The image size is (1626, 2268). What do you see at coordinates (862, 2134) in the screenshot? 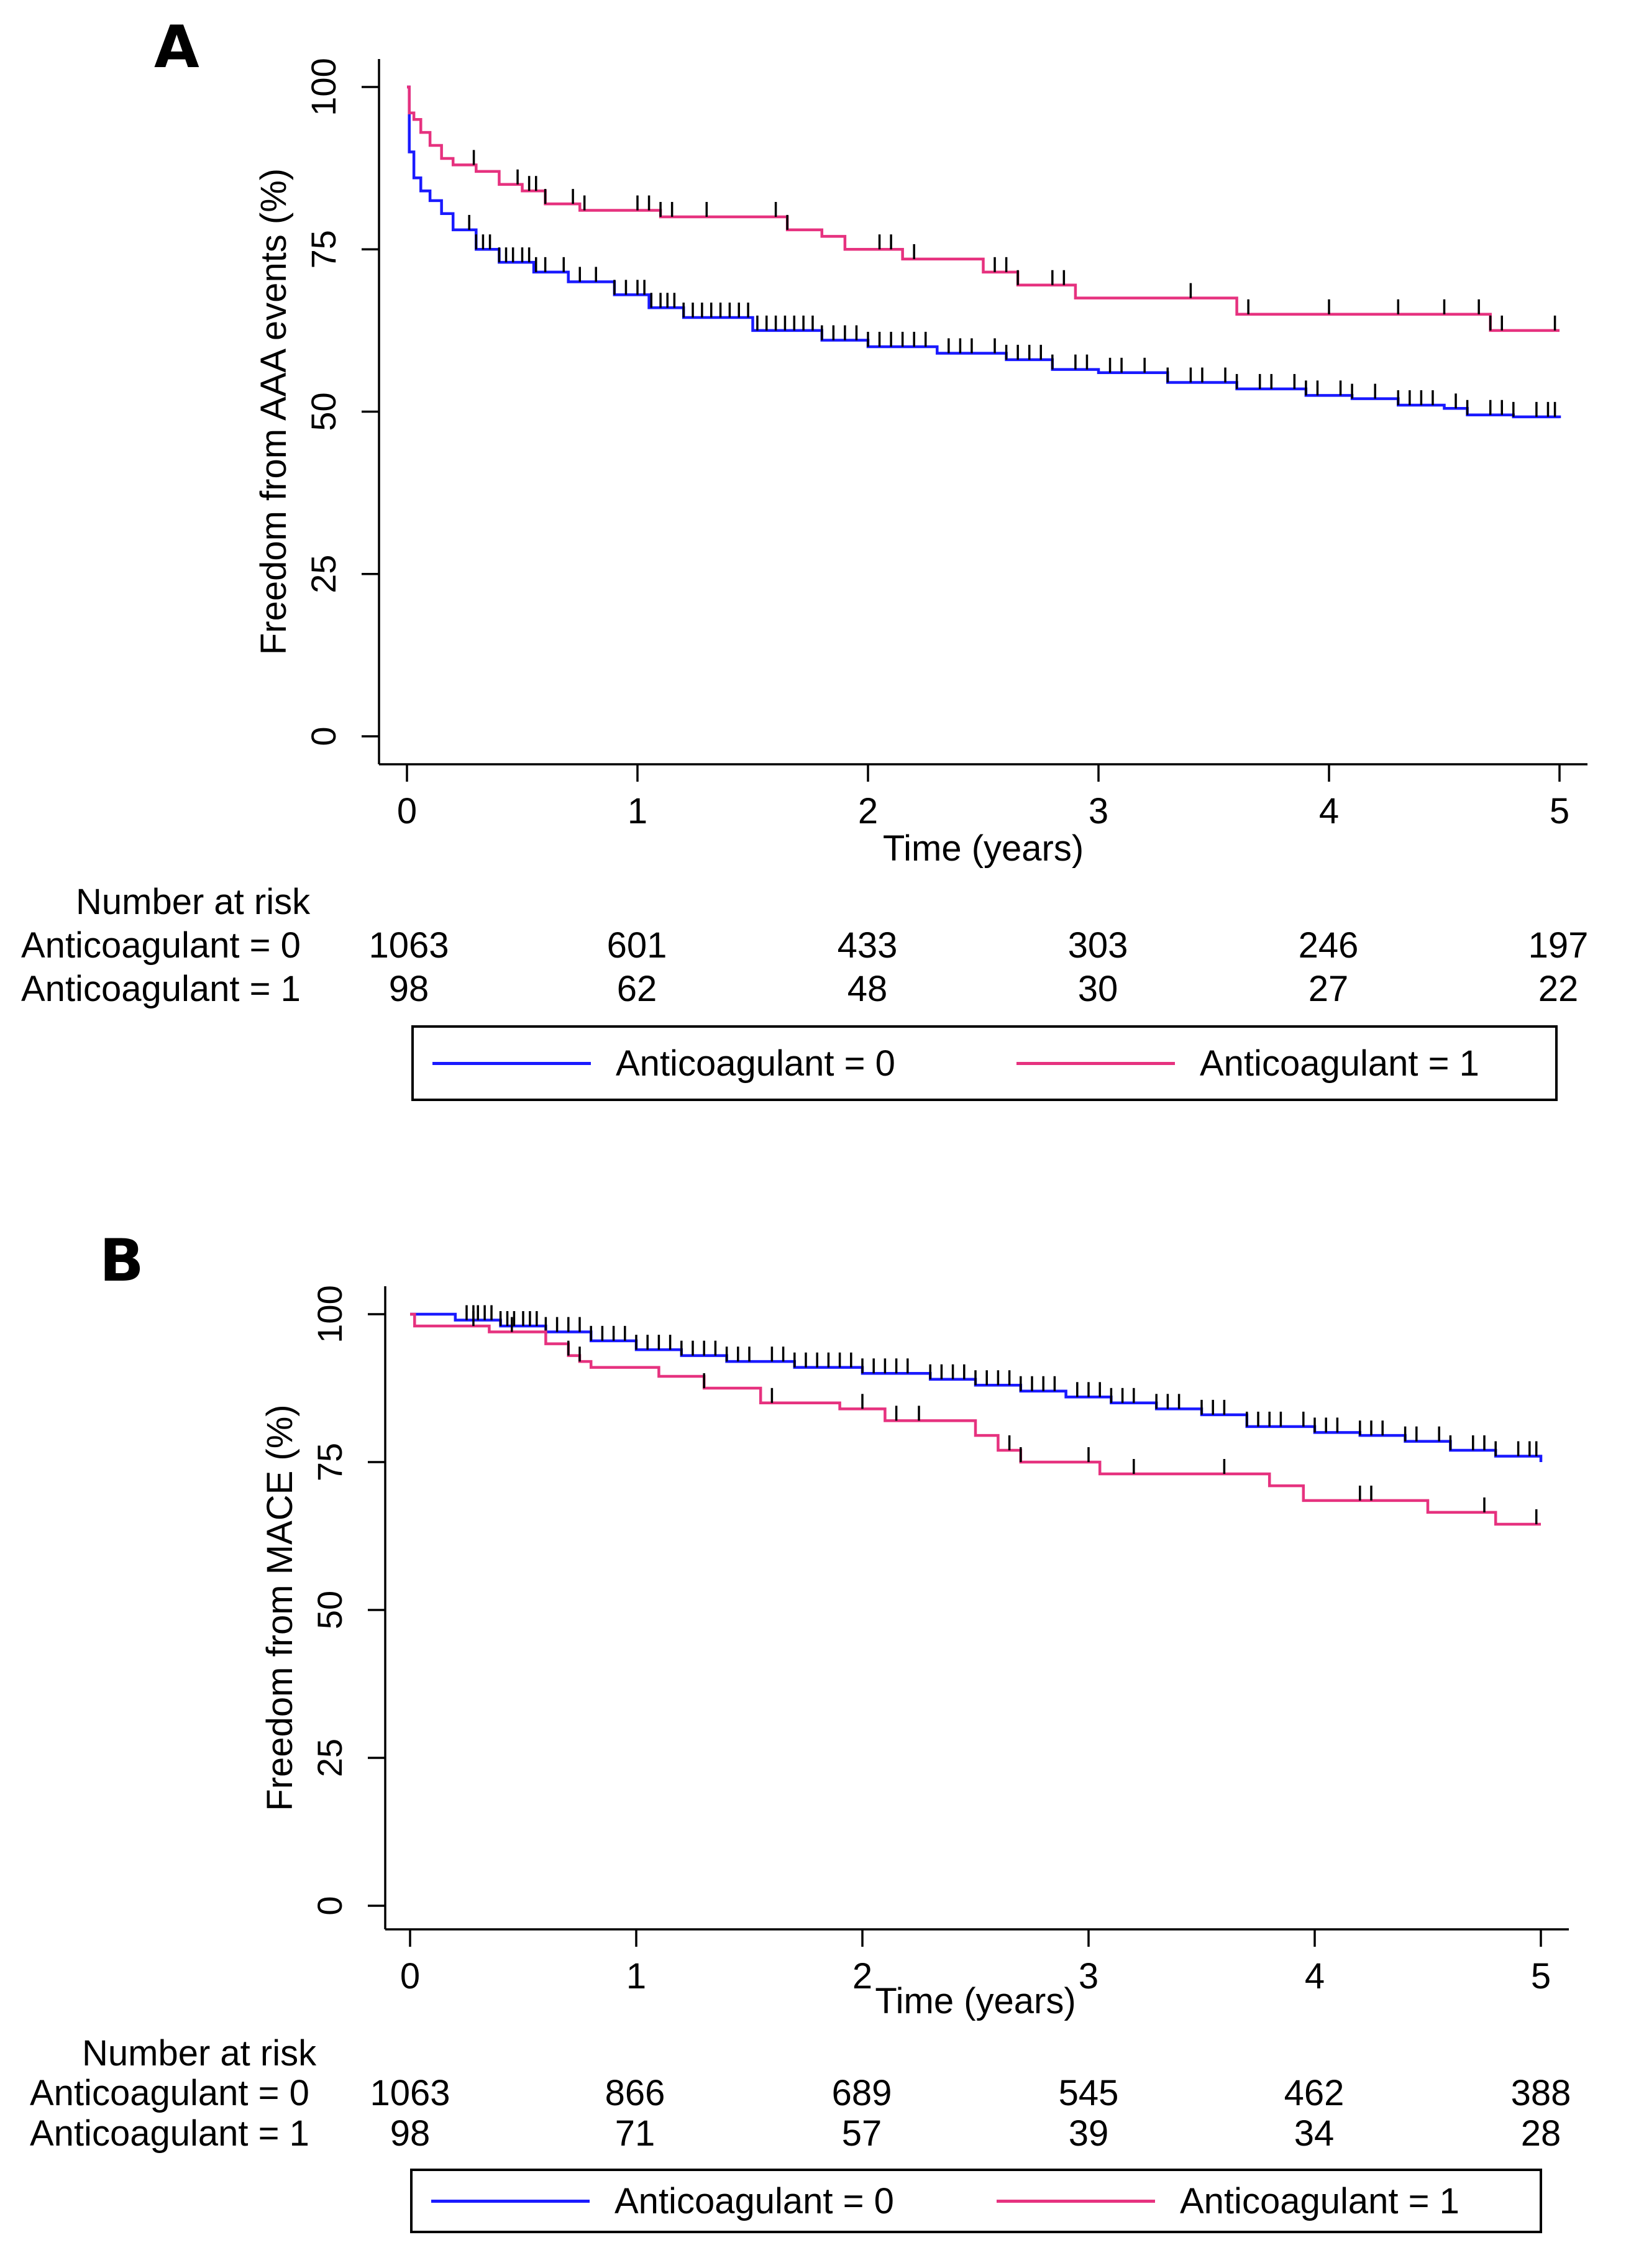
I see `risk-value: 57` at bounding box center [862, 2134].